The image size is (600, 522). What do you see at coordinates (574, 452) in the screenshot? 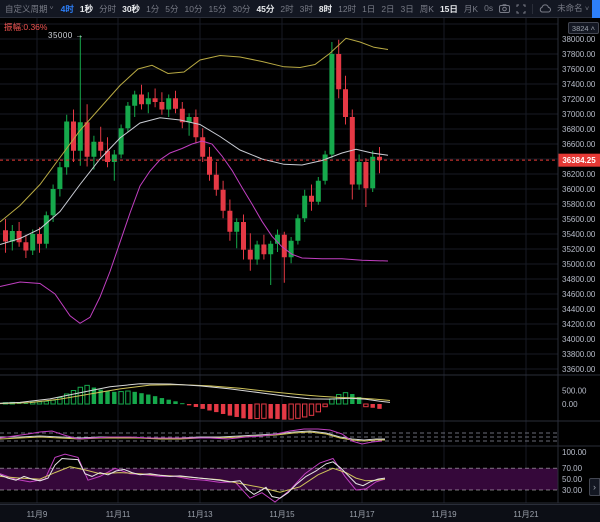
I see `svg-text: 100.00` at bounding box center [574, 452].